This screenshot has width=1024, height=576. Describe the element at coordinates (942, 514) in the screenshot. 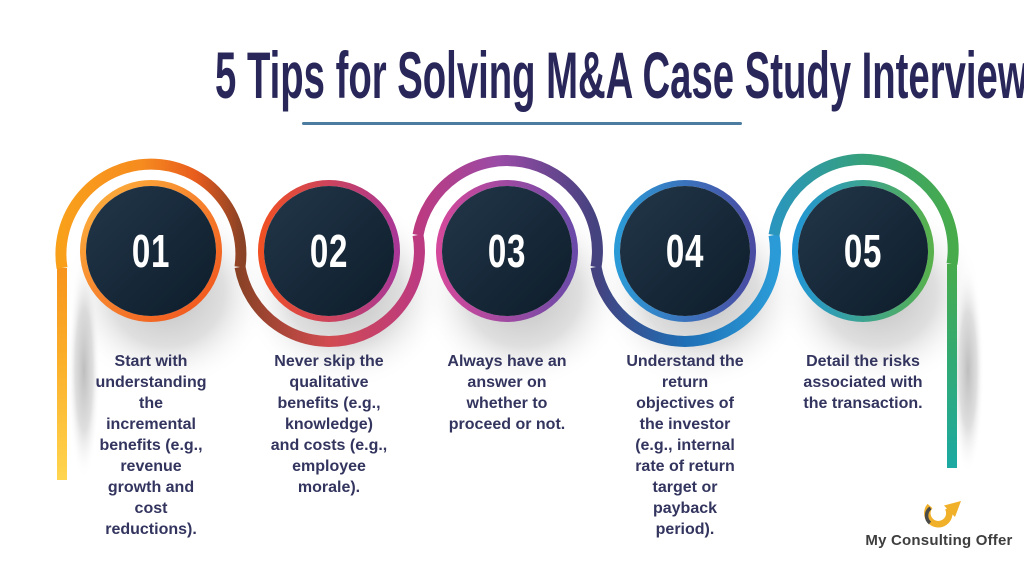

I see `swoosh-arrow-icon` at that location.